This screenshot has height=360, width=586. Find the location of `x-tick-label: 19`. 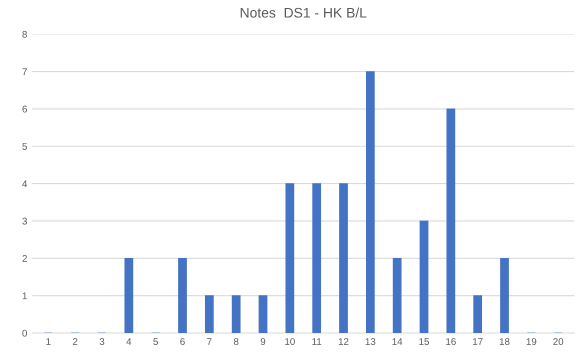

x-tick-label: 19 is located at coordinates (531, 341).